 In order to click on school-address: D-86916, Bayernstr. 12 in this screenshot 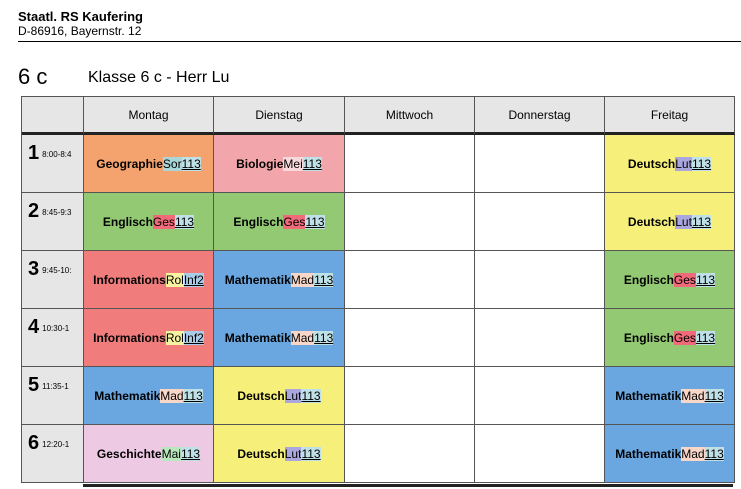, I will do `click(80, 31)`.